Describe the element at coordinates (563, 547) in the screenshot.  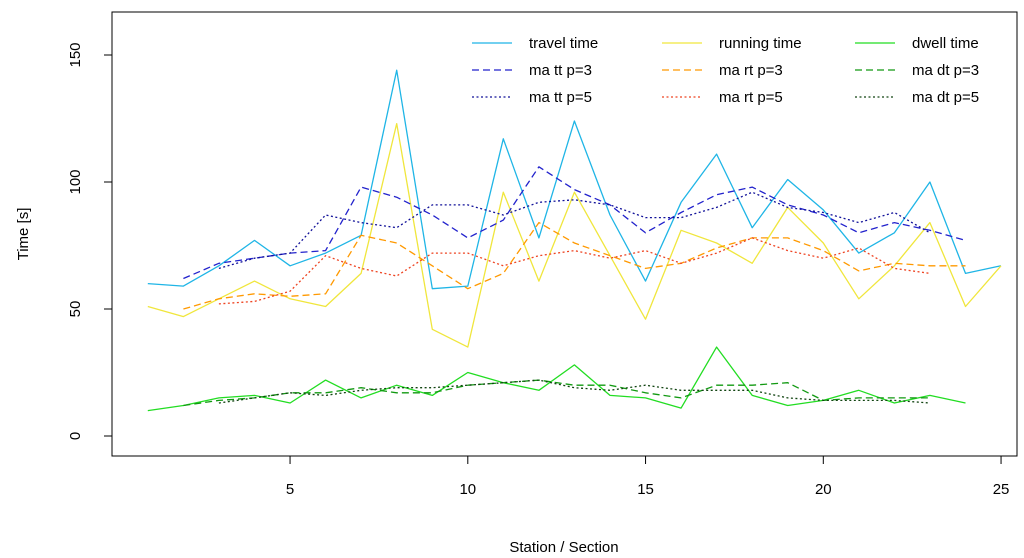
I see `x-axis-title: Station / Section` at that location.